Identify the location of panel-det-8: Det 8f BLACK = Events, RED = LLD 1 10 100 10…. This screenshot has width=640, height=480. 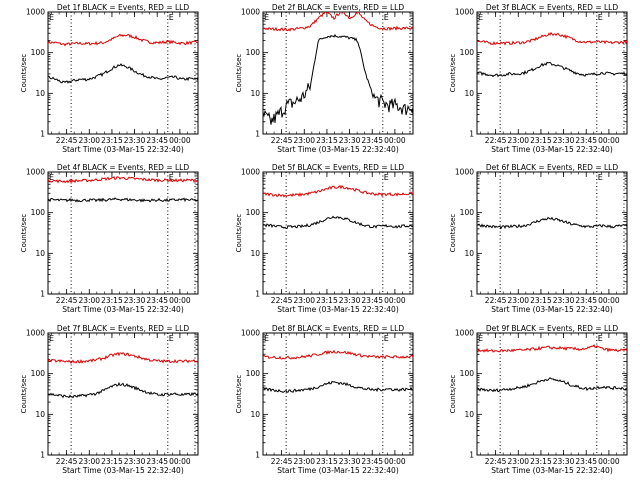
(324, 399).